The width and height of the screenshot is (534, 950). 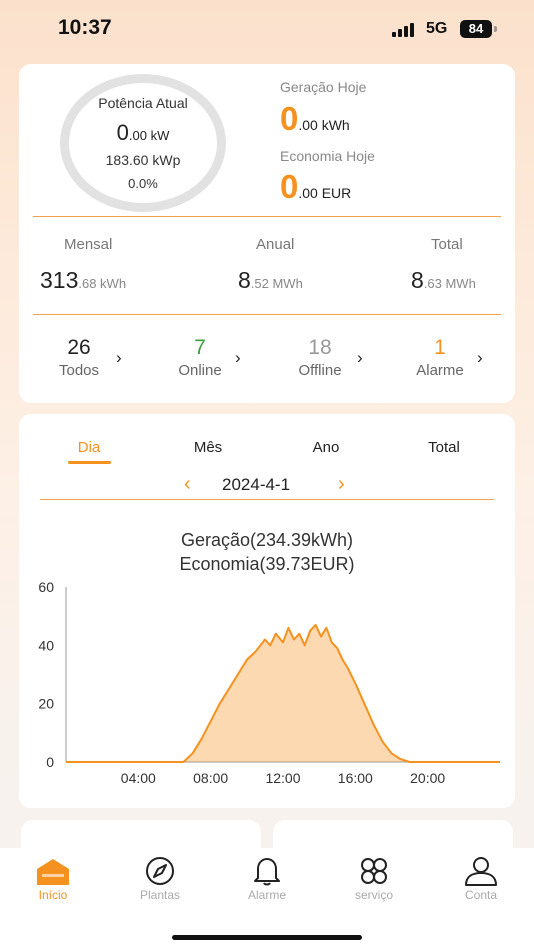 What do you see at coordinates (79, 347) in the screenshot?
I see `count-all-num: 26` at bounding box center [79, 347].